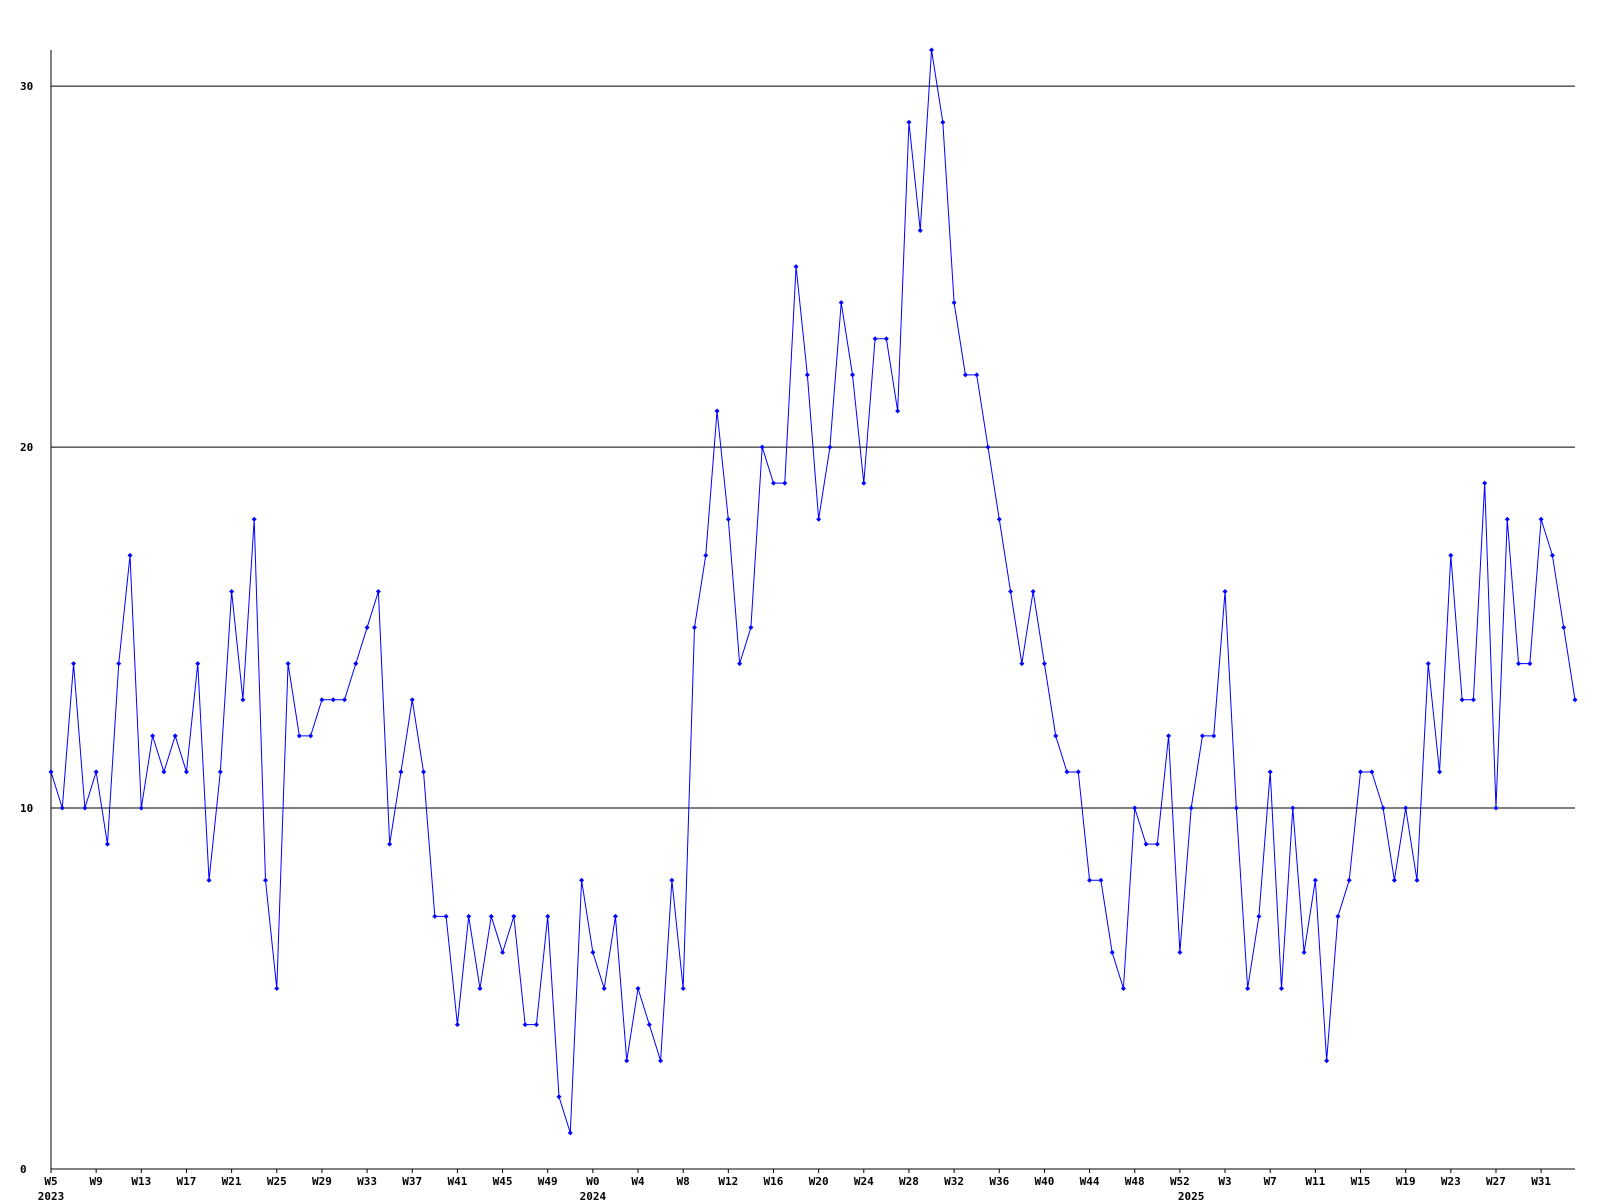 The width and height of the screenshot is (1600, 1200). I want to click on x-tick-label: W44, so click(1090, 1181).